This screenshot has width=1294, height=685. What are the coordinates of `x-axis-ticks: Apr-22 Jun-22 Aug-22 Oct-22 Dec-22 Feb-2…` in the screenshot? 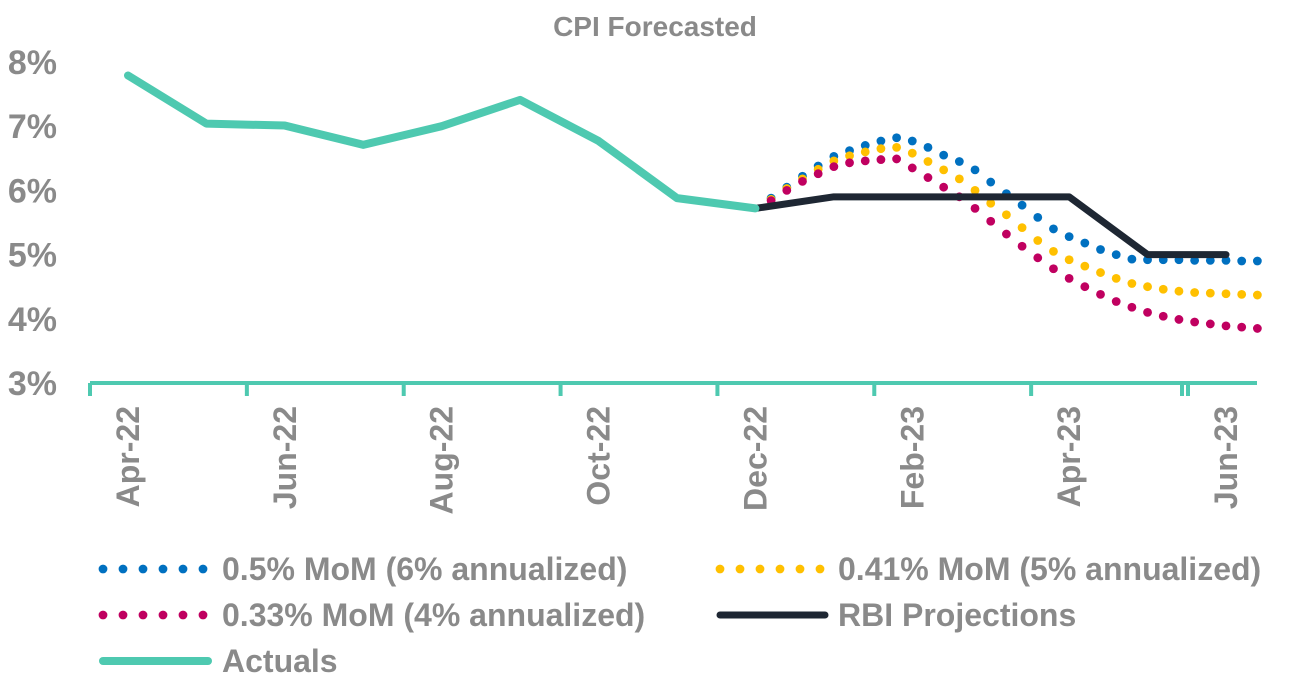 It's located at (677, 460).